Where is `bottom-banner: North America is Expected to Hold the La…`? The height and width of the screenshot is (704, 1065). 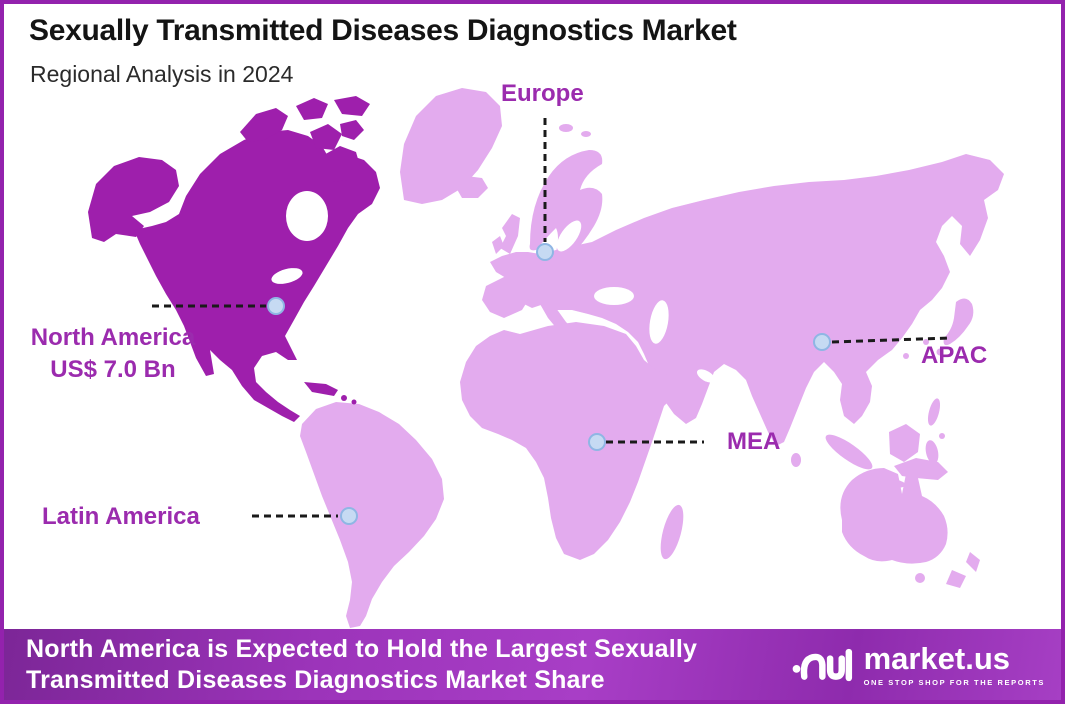
bottom-banner: North America is Expected to Hold the La… is located at coordinates (532, 664).